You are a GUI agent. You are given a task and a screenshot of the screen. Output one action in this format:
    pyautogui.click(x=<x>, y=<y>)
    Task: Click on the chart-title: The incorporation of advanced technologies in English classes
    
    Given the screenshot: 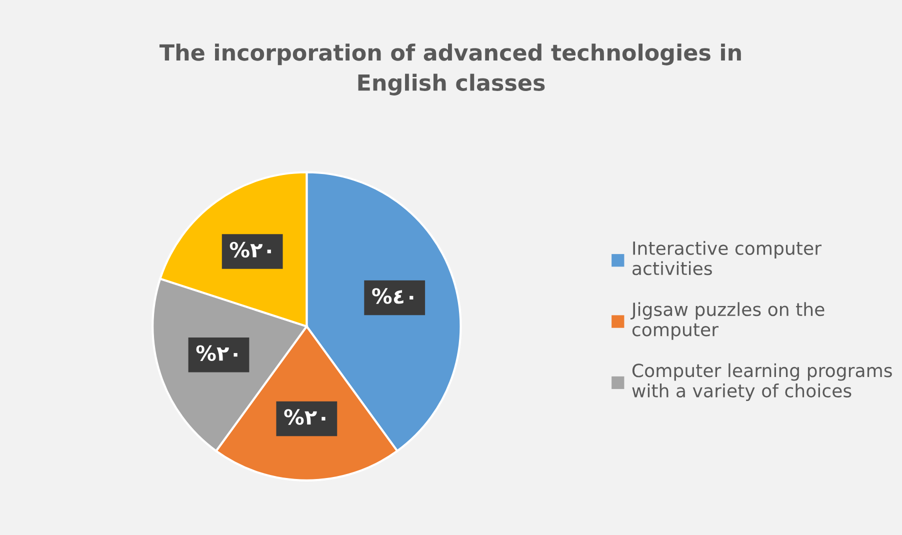 What is the action you would take?
    pyautogui.click(x=450, y=70)
    